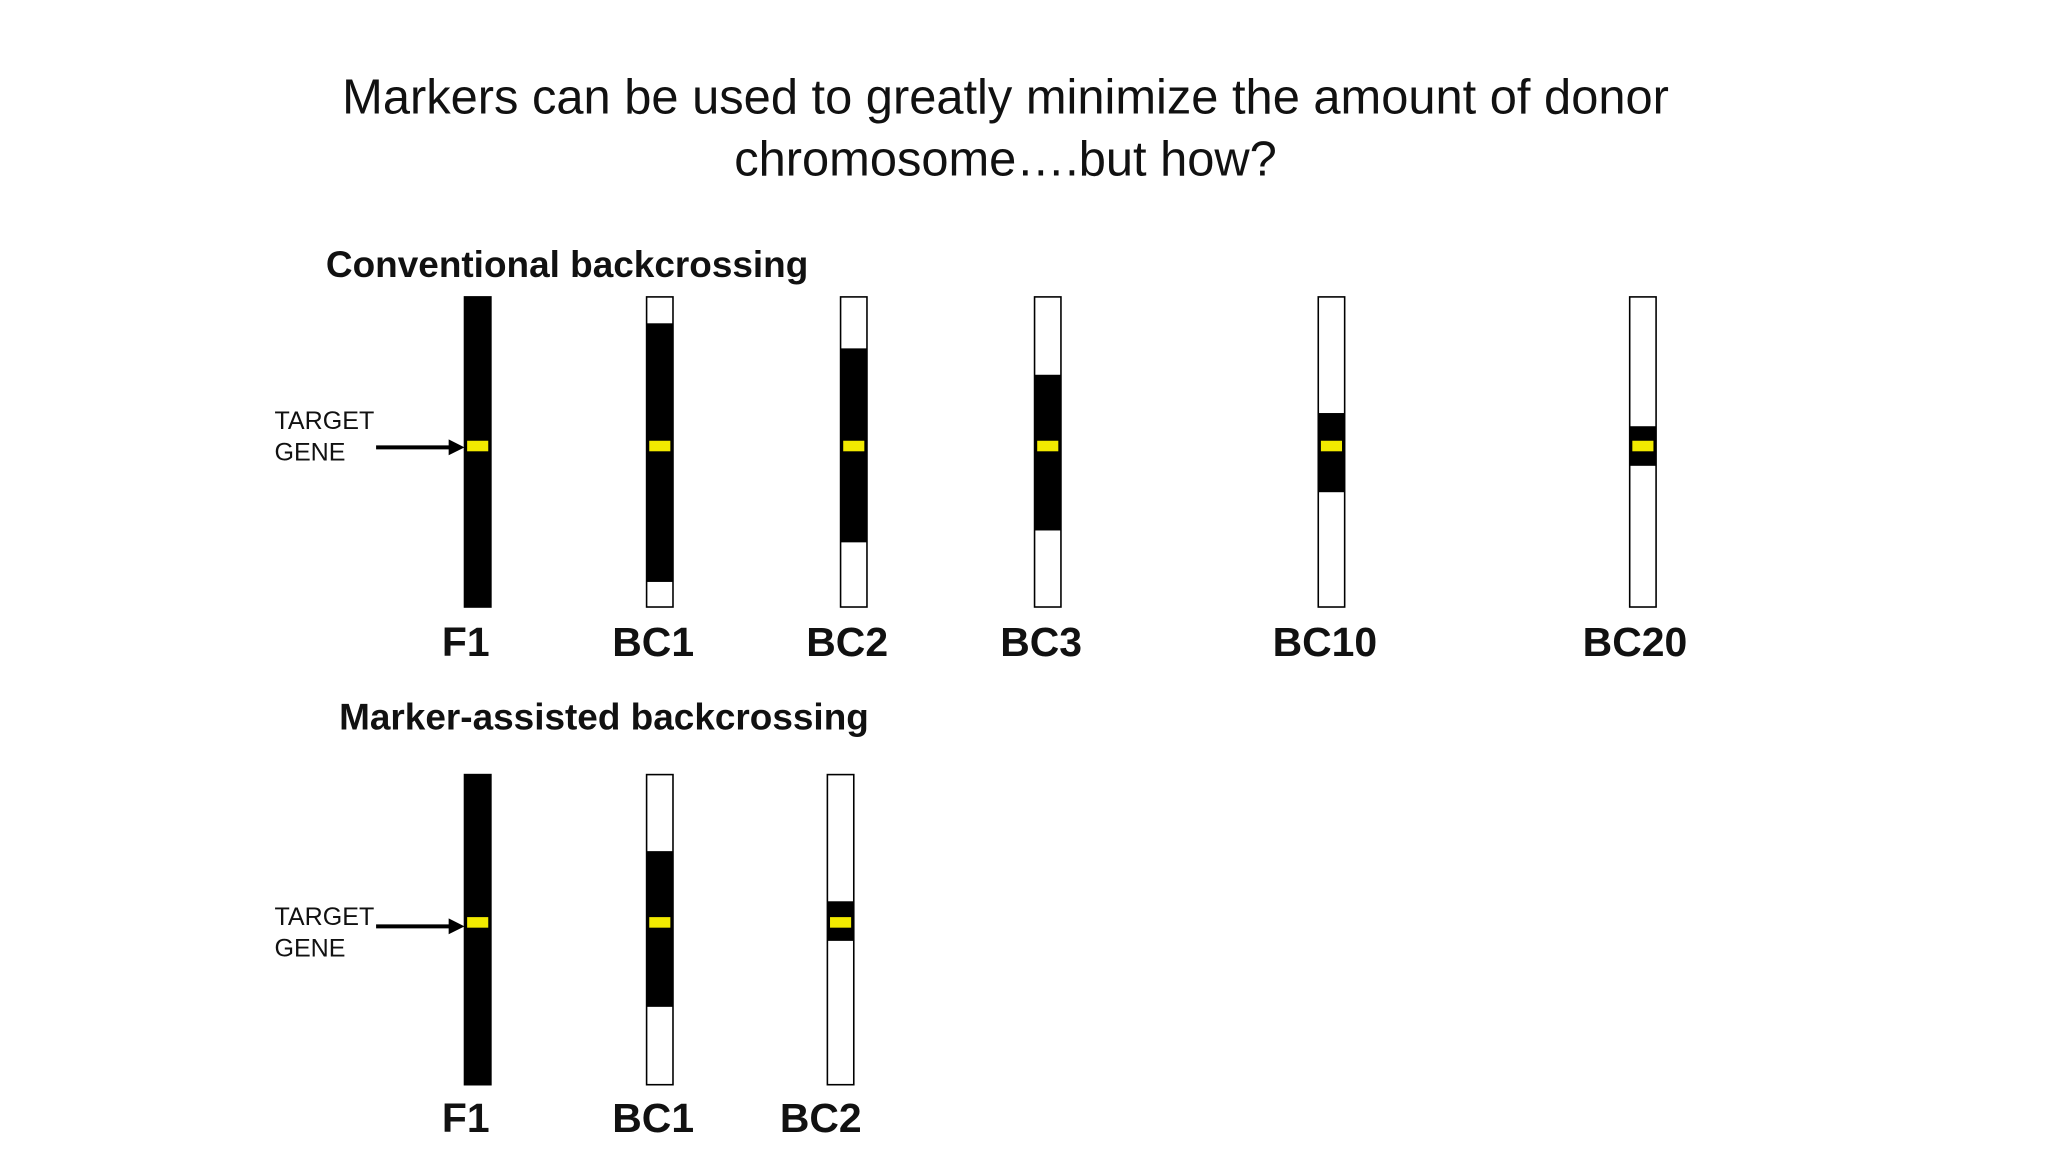  What do you see at coordinates (1325, 642) in the screenshot?
I see `generation-label: BC10` at bounding box center [1325, 642].